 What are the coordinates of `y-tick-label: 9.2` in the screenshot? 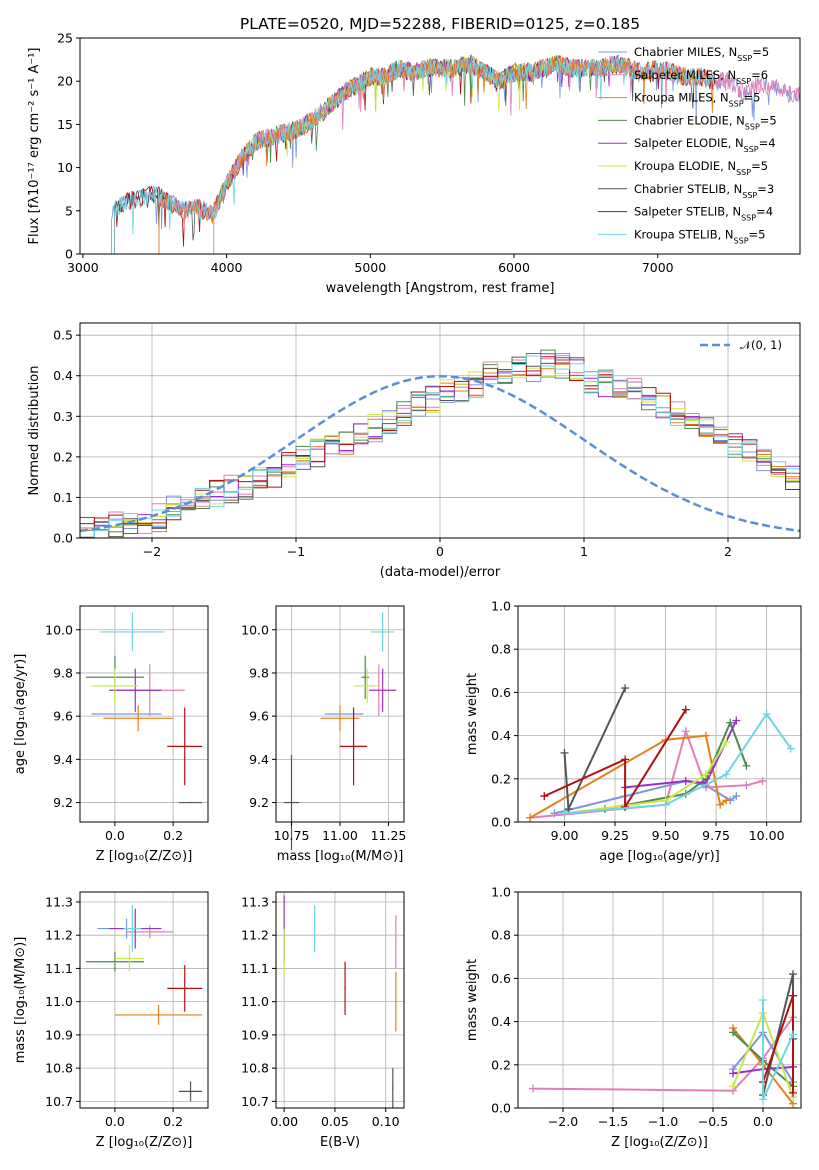 It's located at (63, 802).